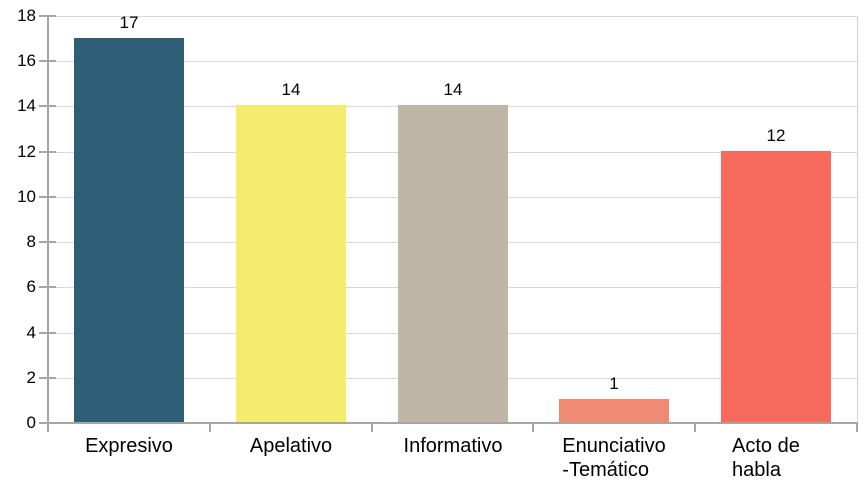  What do you see at coordinates (129, 22) in the screenshot?
I see `bar-value-label: 17` at bounding box center [129, 22].